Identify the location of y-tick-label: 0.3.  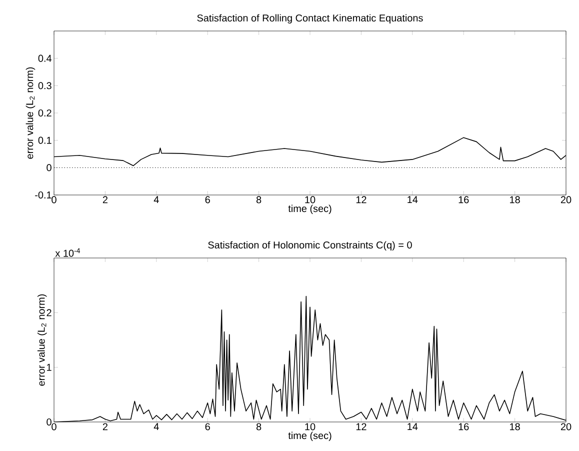
(45, 86).